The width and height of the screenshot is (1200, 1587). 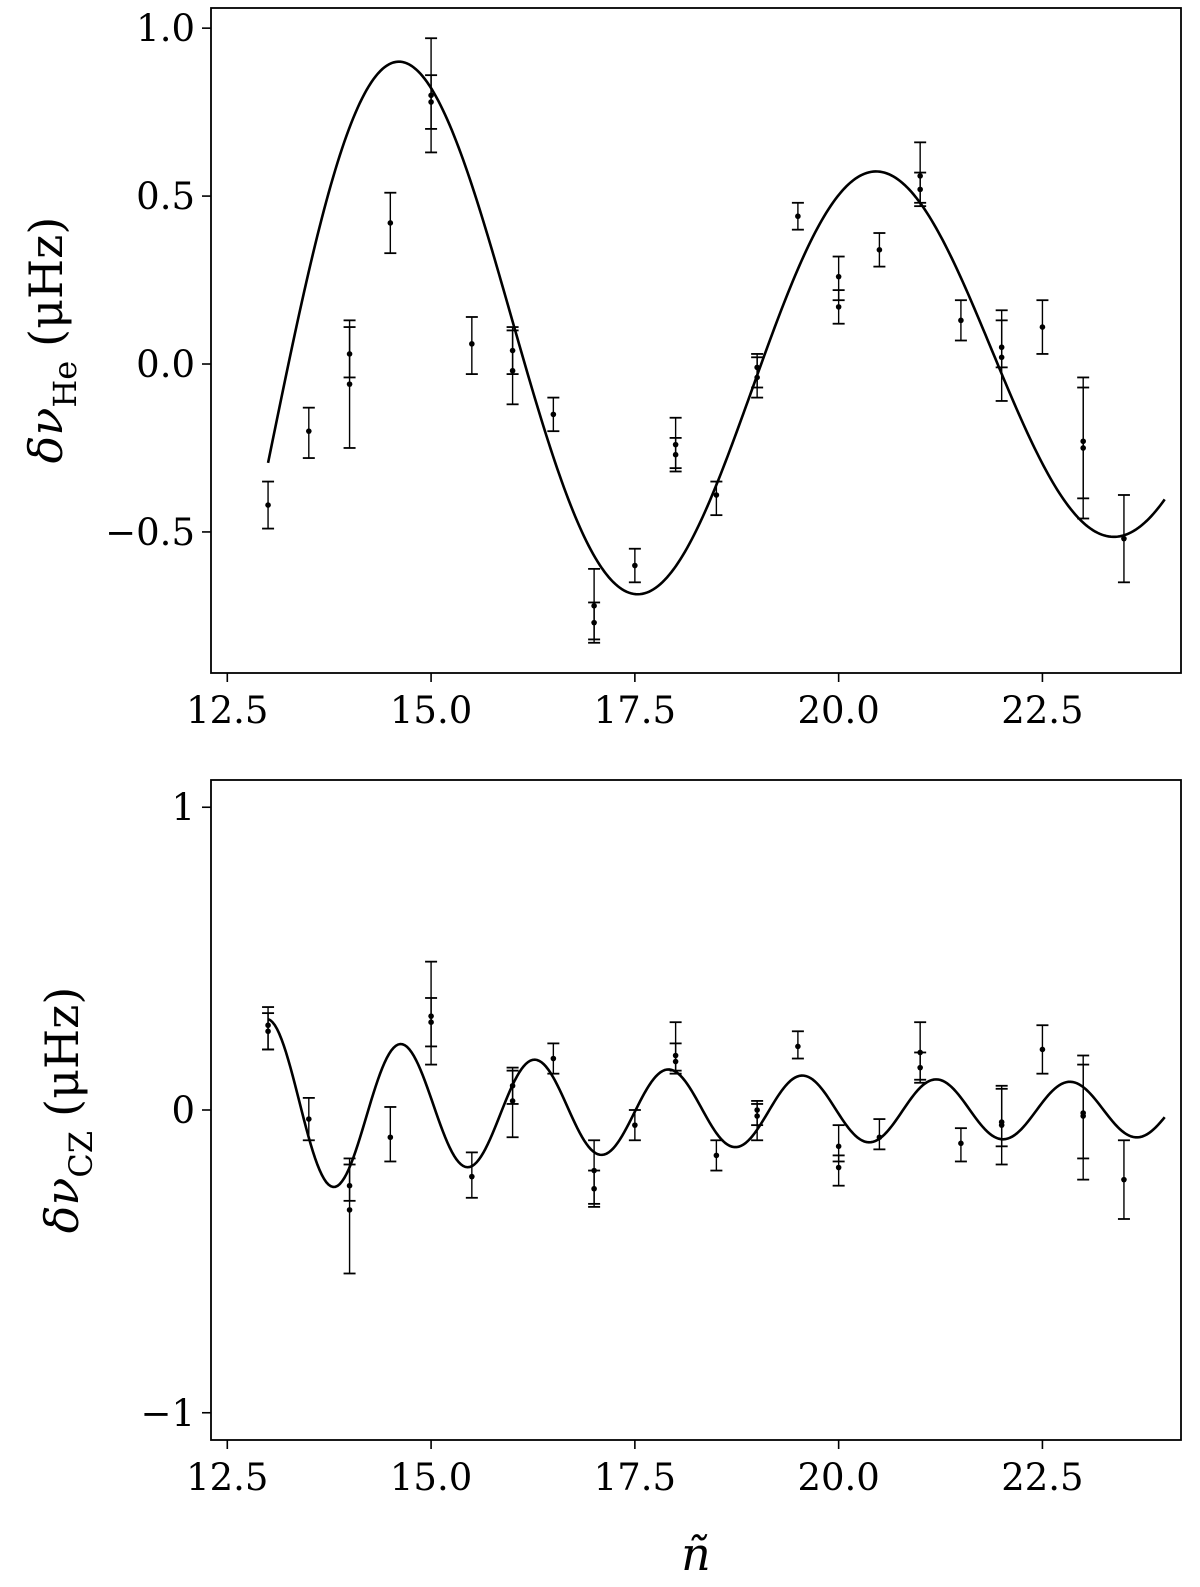 What do you see at coordinates (51, 340) in the screenshot?
I see `y-axis-label-top: δνHe(μHz)` at bounding box center [51, 340].